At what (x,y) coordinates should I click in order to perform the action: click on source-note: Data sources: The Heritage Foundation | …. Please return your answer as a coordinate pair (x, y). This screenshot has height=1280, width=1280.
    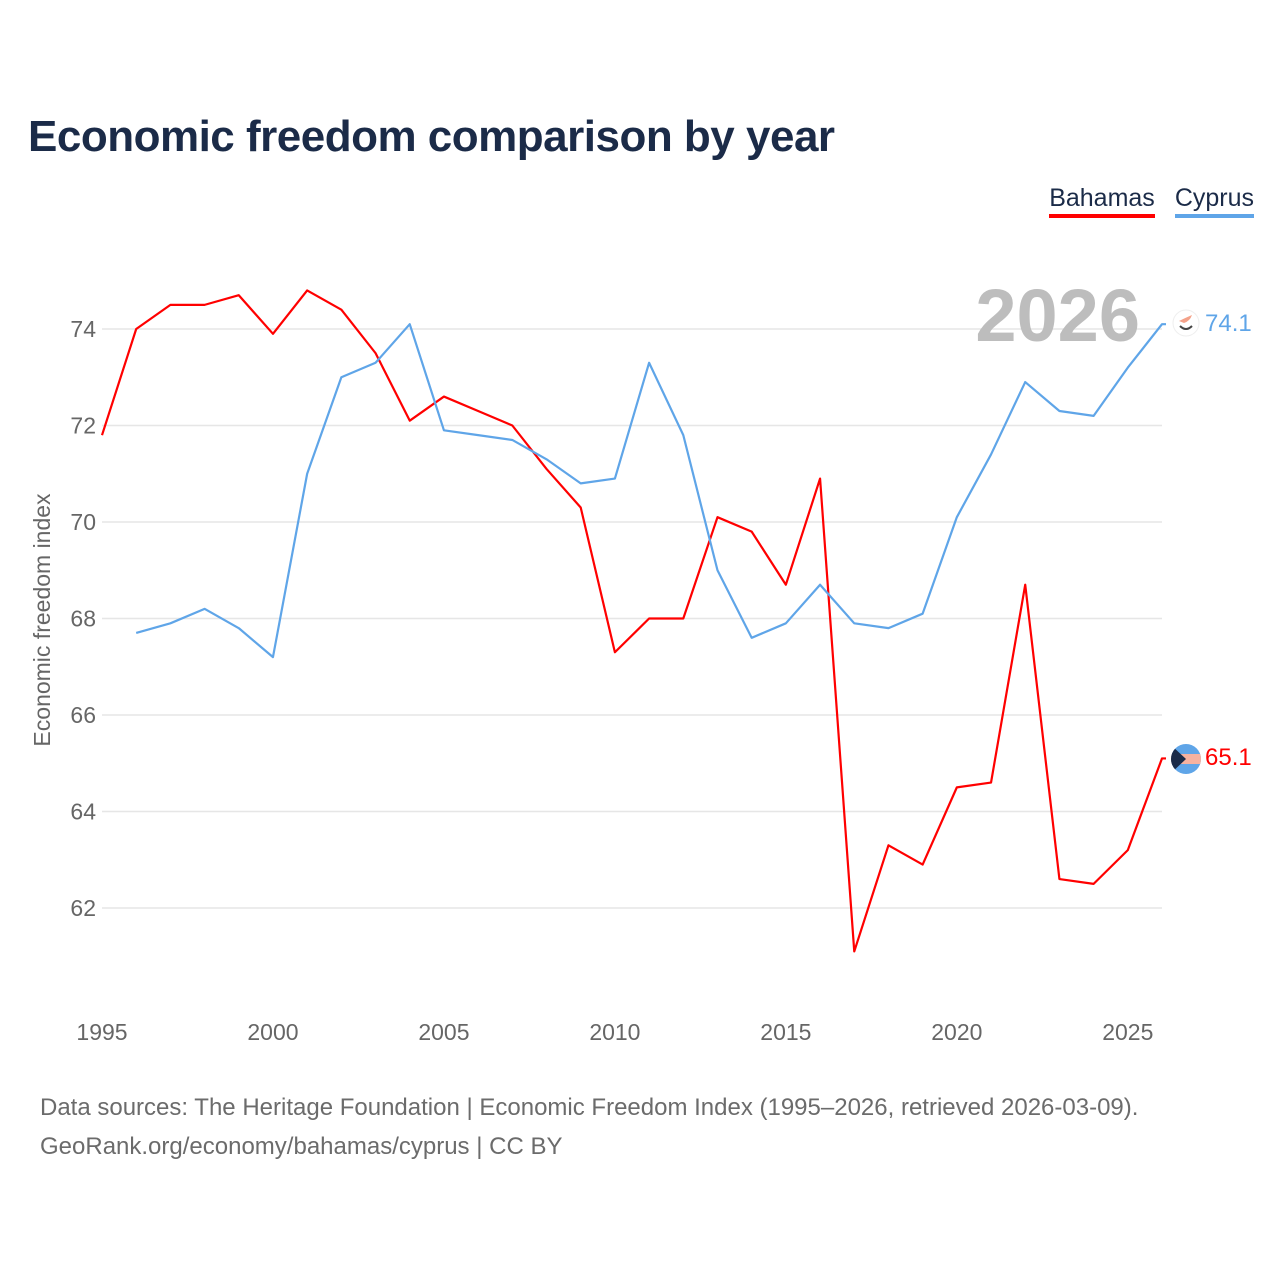
    Looking at the image, I should click on (589, 1127).